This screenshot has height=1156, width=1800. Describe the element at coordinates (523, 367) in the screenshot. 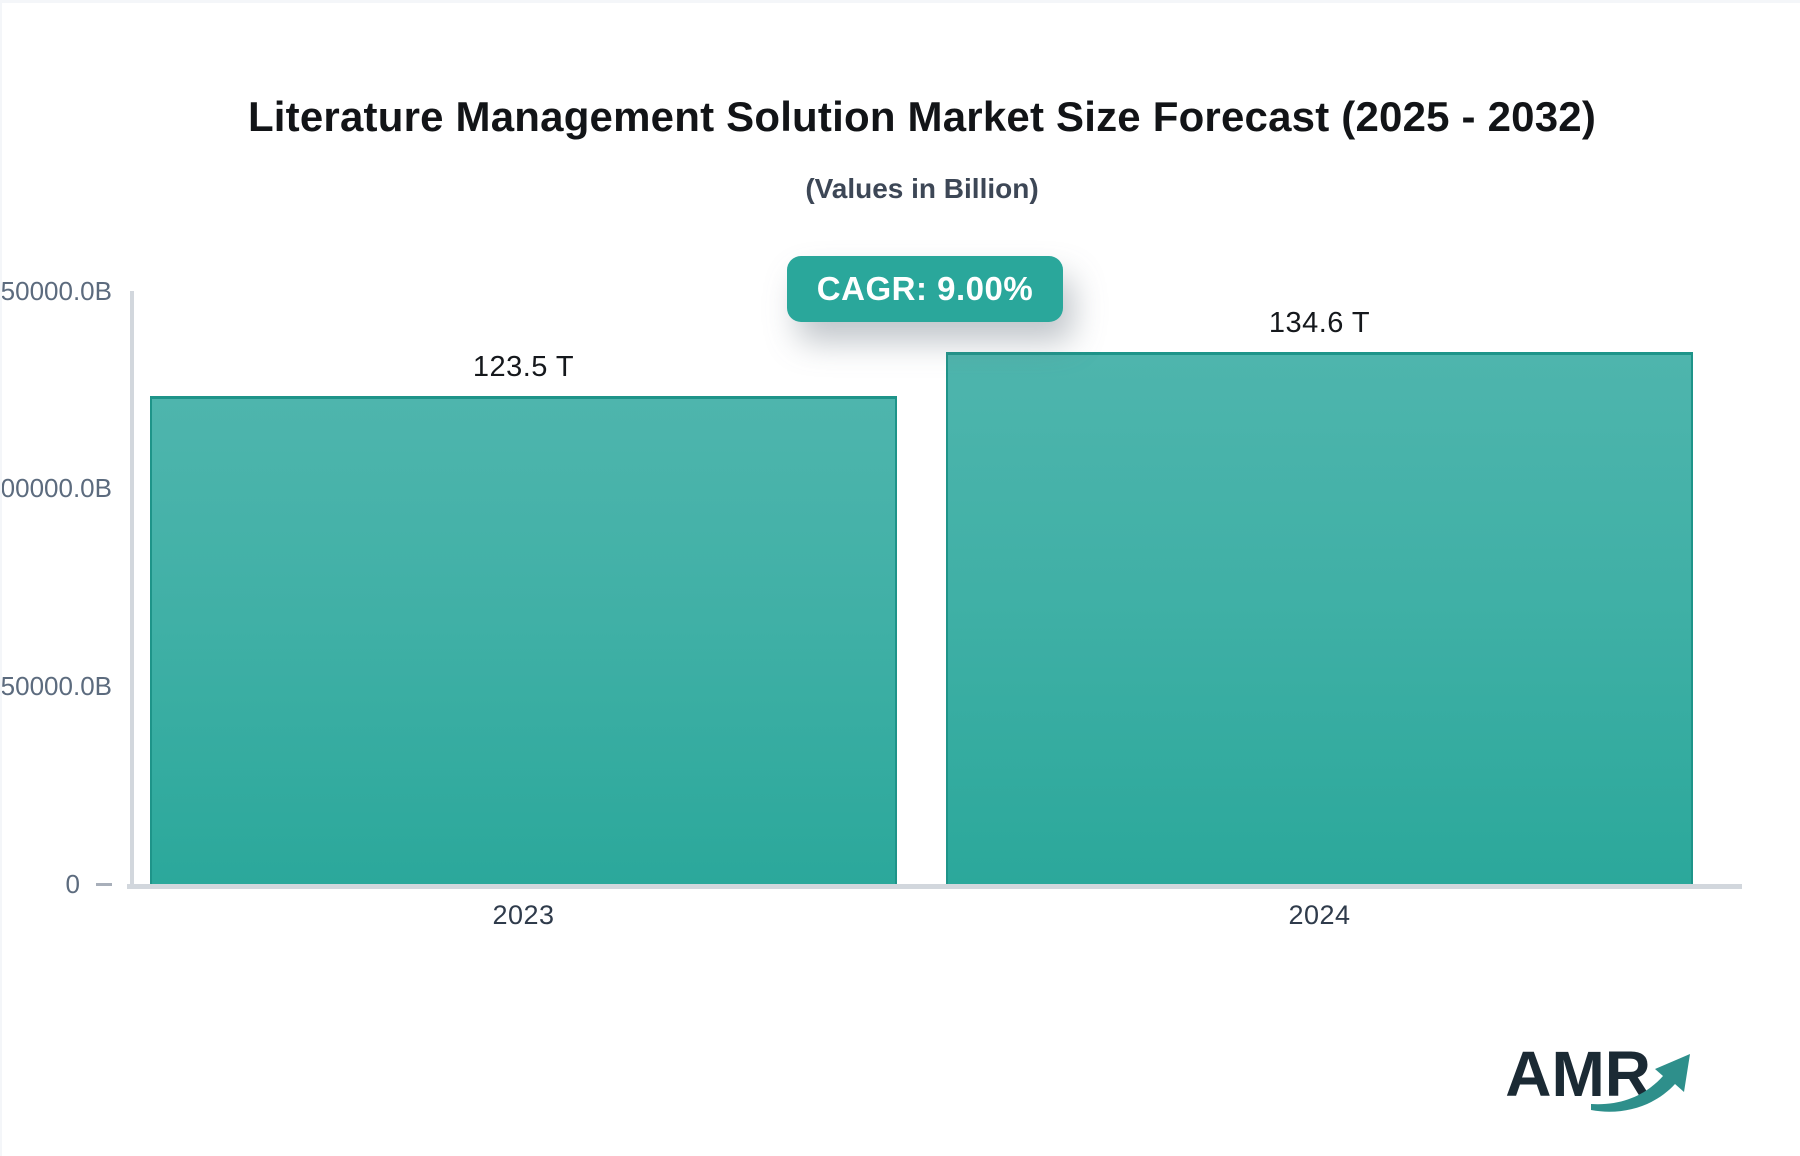

I see `bar-value-label-2023: 123.5 T` at that location.